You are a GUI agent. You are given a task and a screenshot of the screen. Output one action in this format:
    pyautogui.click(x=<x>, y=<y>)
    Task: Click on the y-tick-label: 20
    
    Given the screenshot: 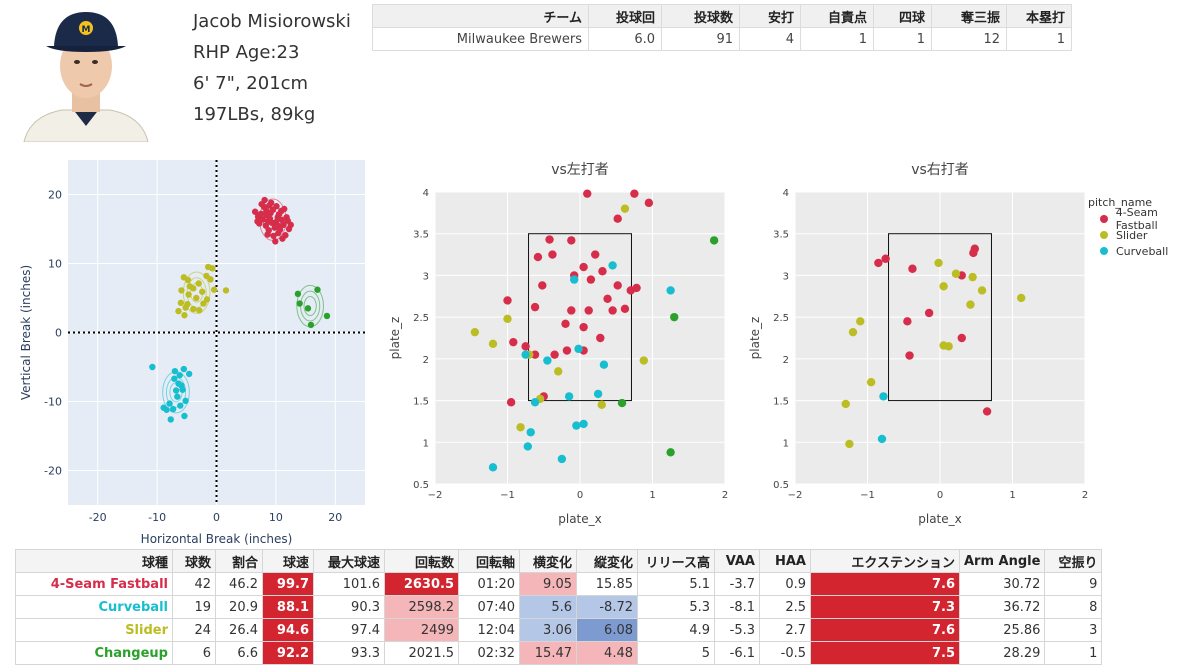 What is the action you would take?
    pyautogui.click(x=55, y=195)
    